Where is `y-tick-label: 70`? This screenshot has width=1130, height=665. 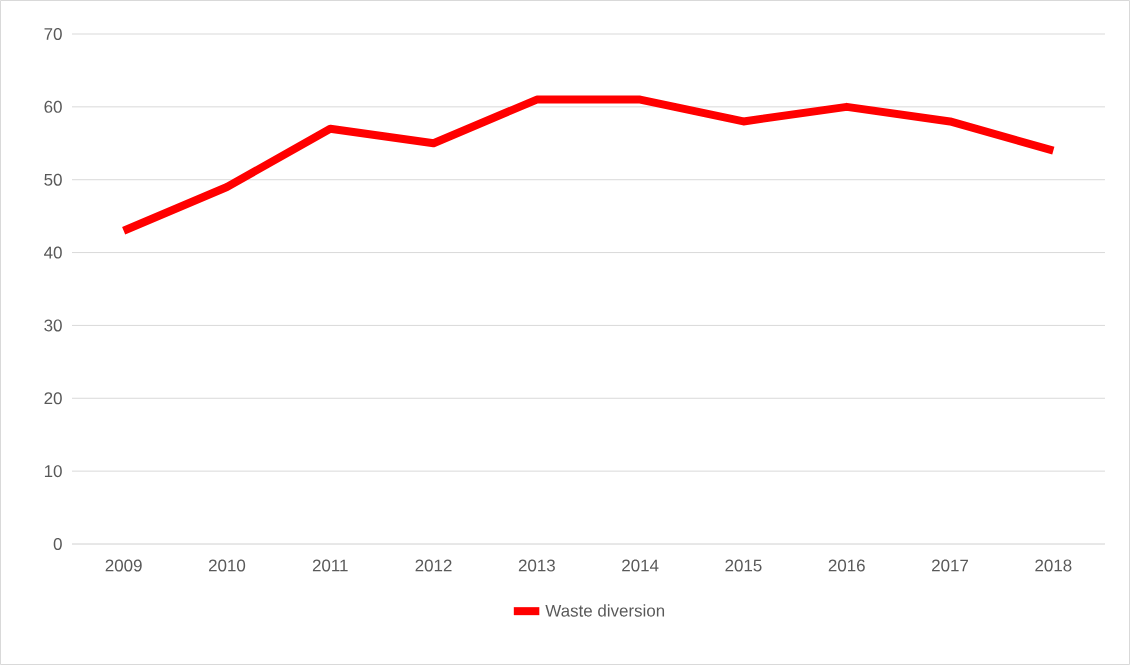
y-tick-label: 70 is located at coordinates (53, 34).